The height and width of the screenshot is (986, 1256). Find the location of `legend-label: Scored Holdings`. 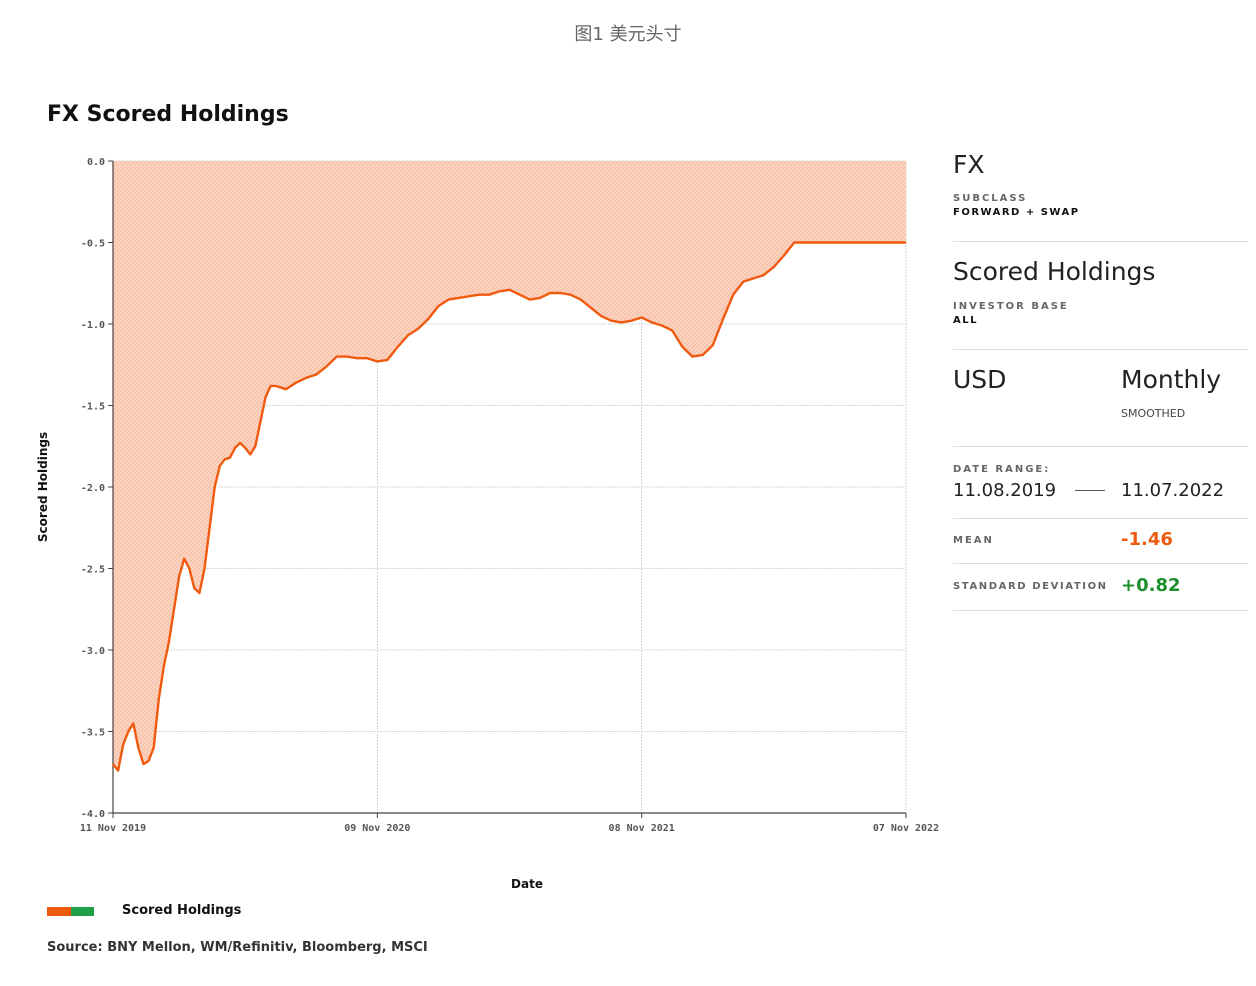

legend-label: Scored Holdings is located at coordinates (182, 910).